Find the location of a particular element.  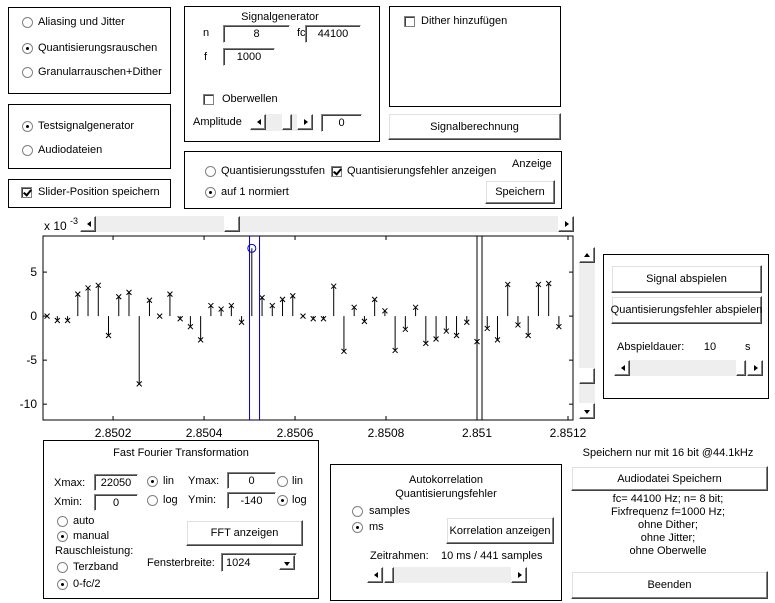

radio-label: auto is located at coordinates (84, 521).